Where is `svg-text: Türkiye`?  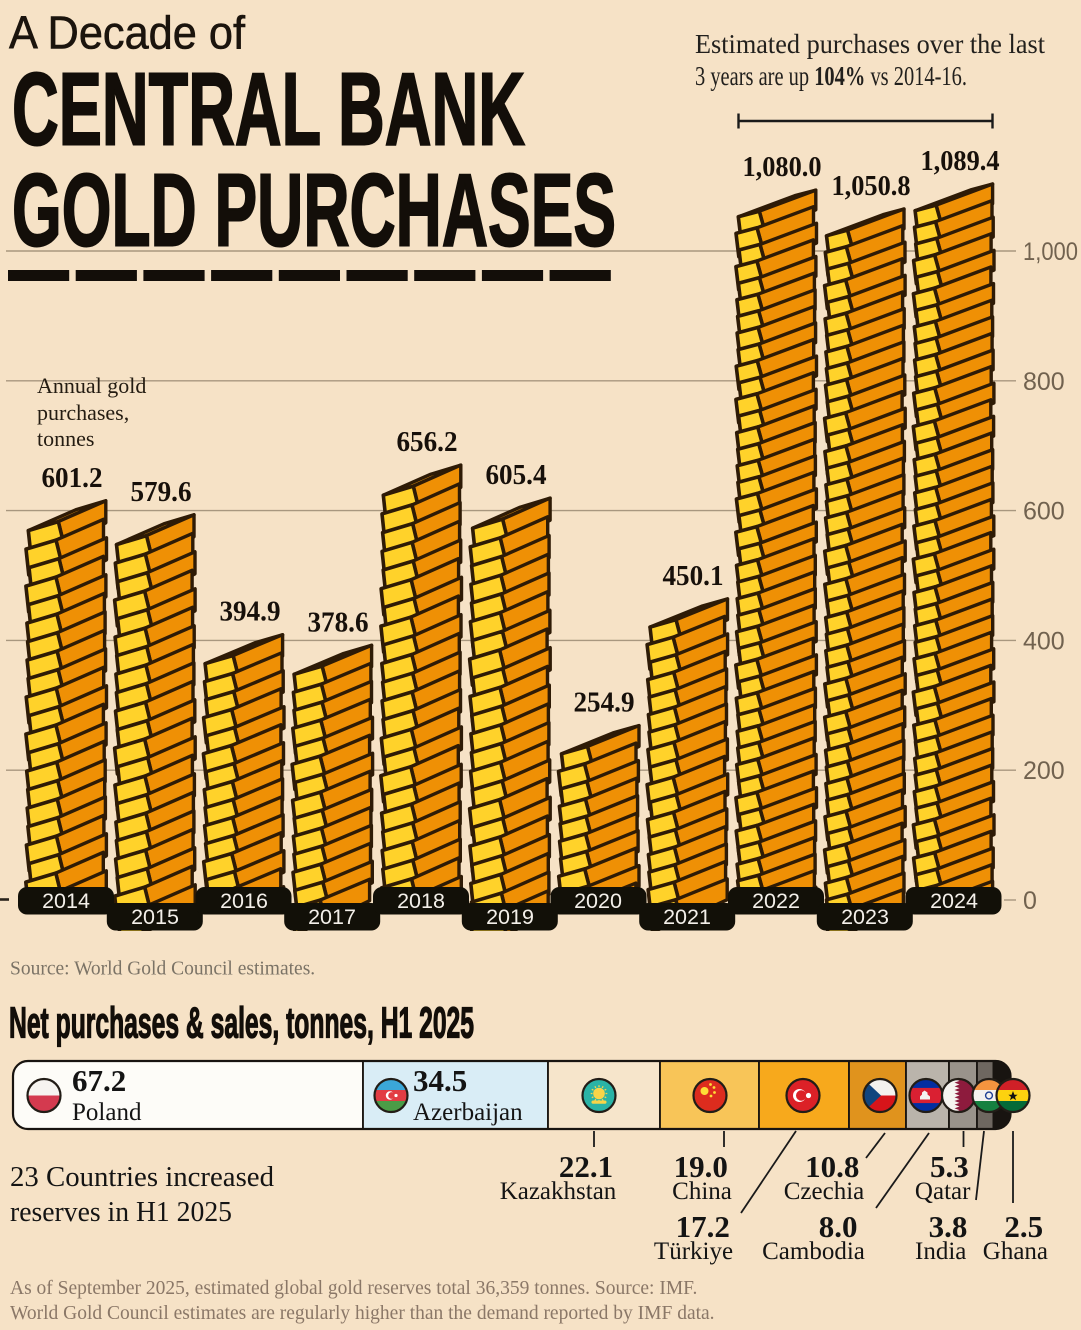 svg-text: Türkiye is located at coordinates (693, 1251).